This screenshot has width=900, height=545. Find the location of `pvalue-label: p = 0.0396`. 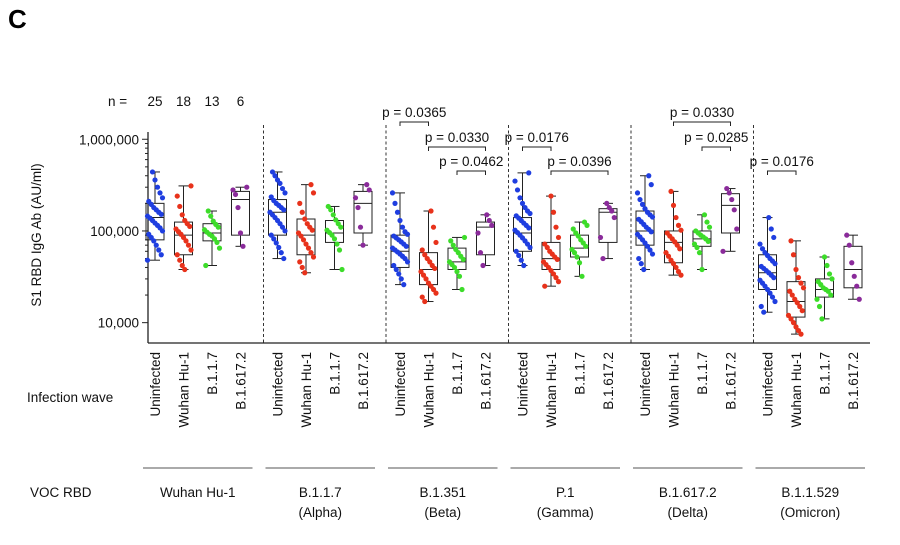

pvalue-label: p = 0.0396 is located at coordinates (579, 161).